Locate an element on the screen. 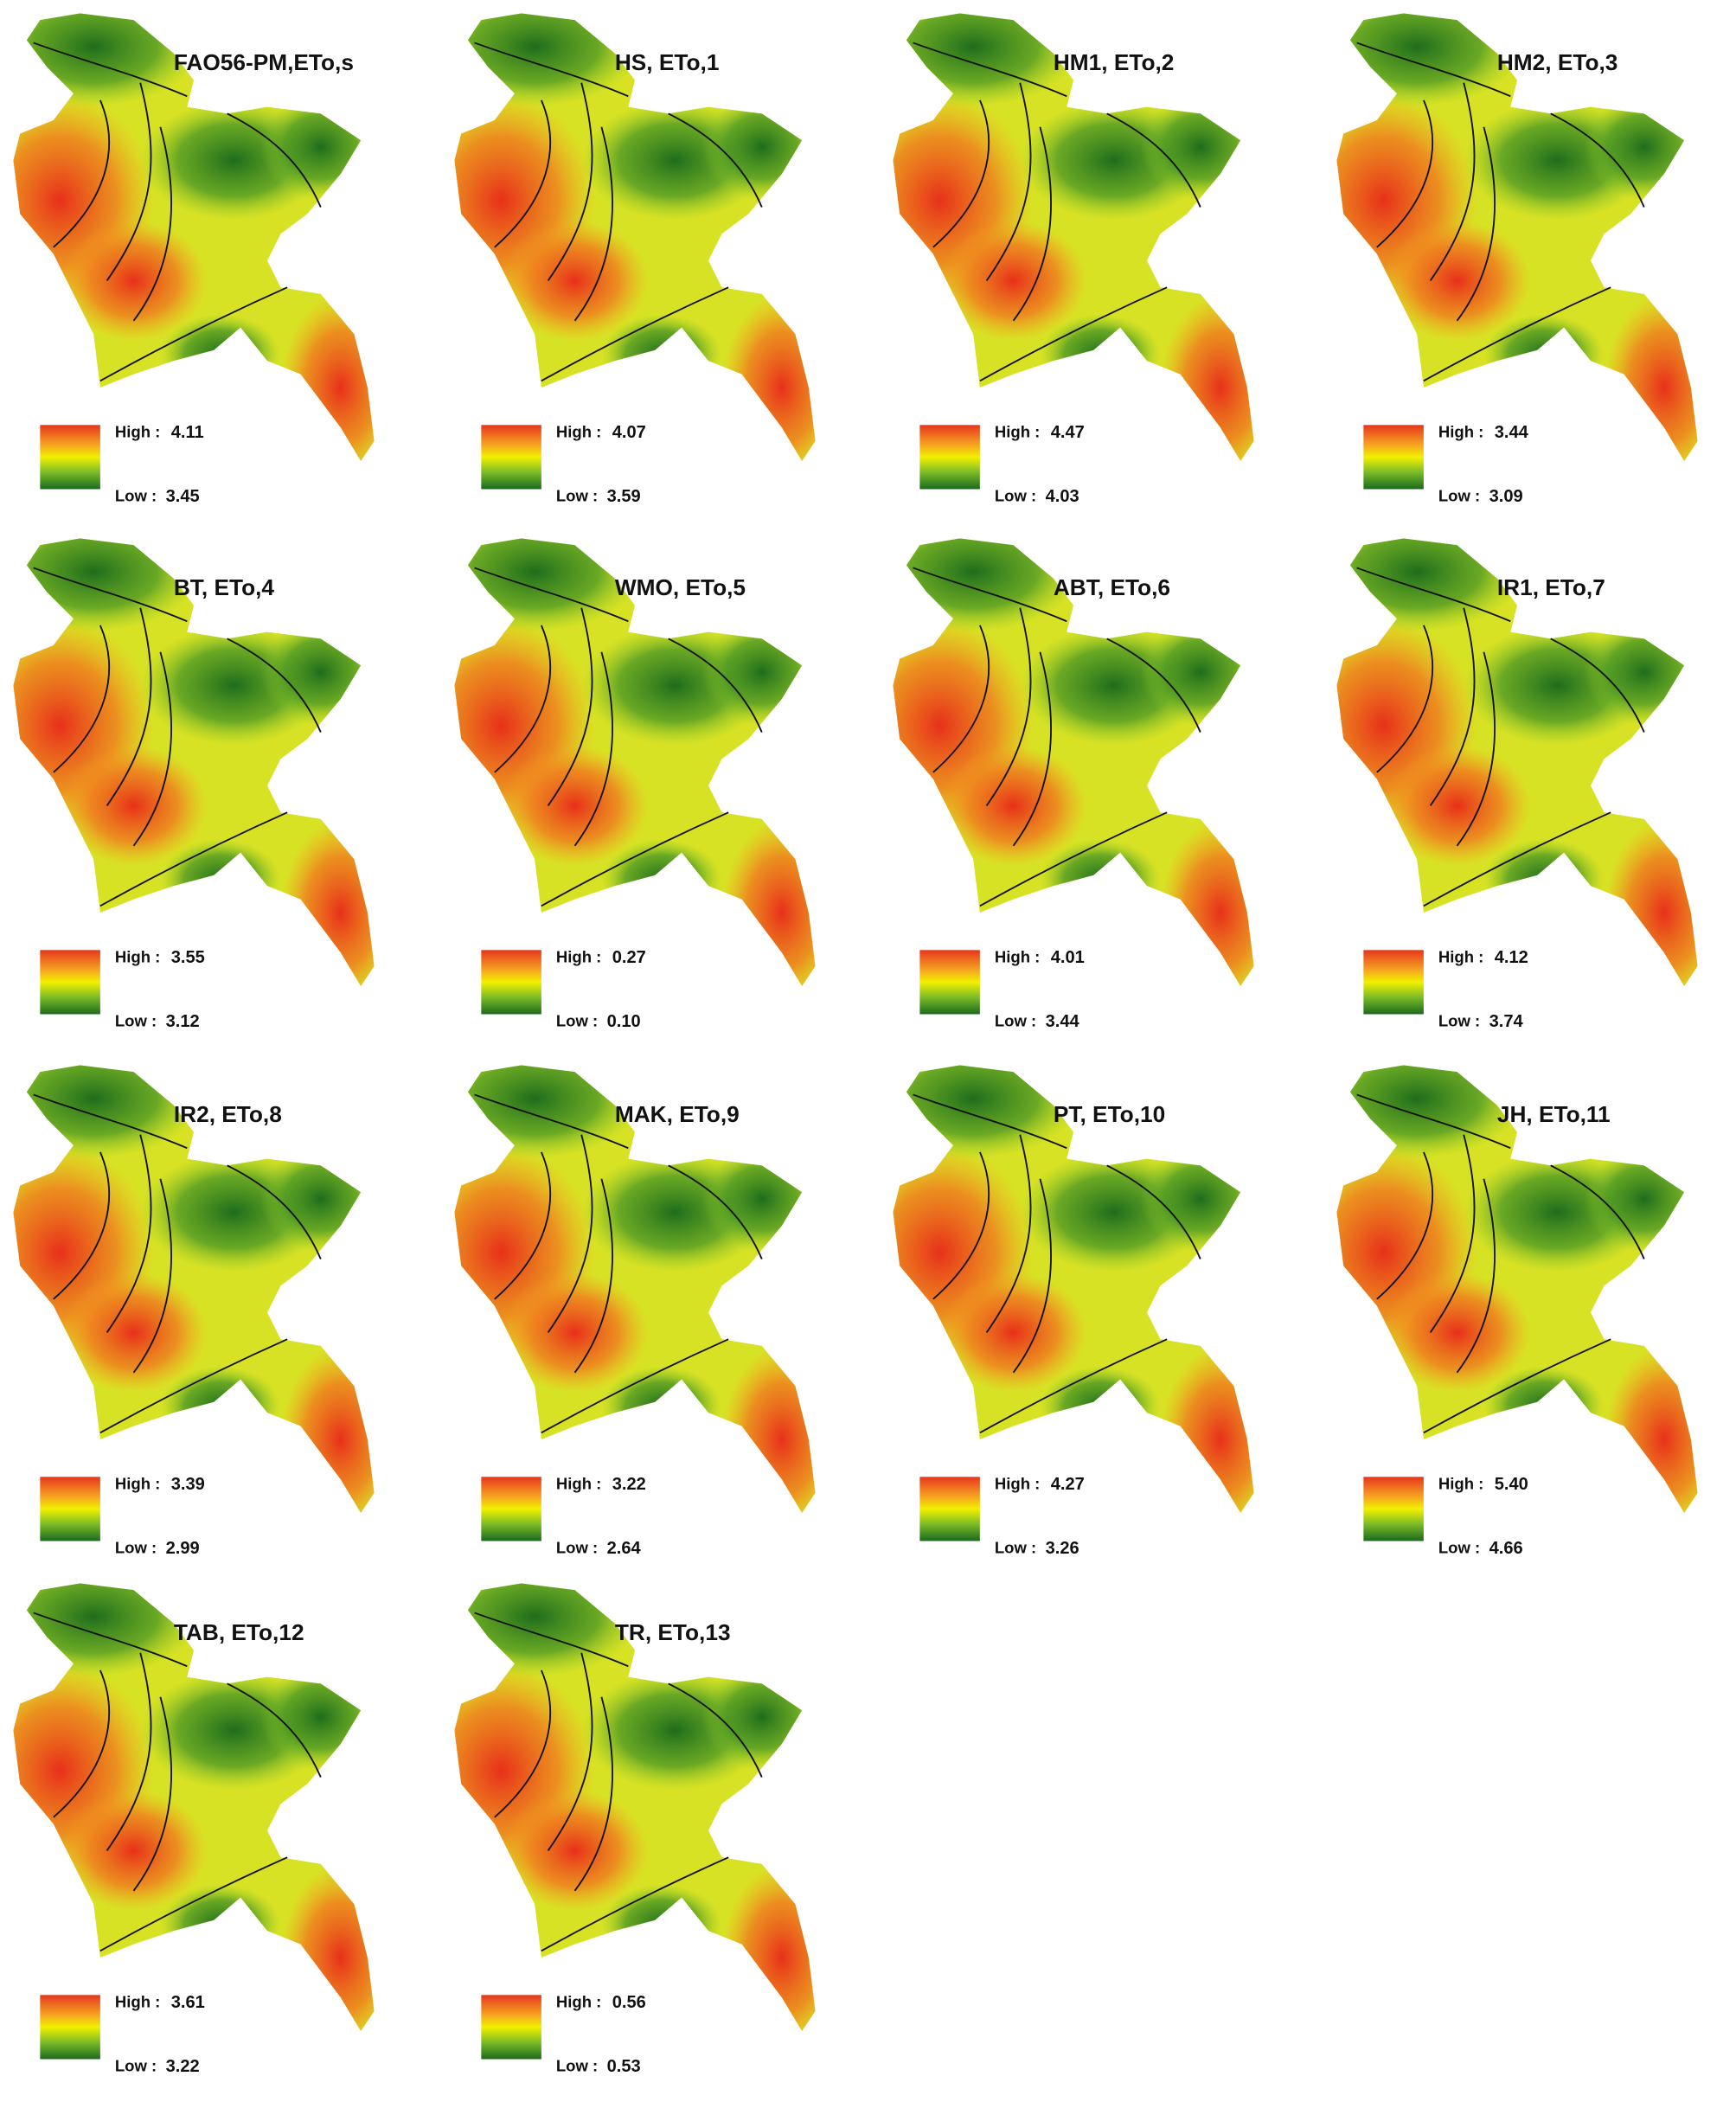 Image resolution: width=1736 pixels, height=2102 pixels. legend-high-value: 3.39 is located at coordinates (188, 1484).